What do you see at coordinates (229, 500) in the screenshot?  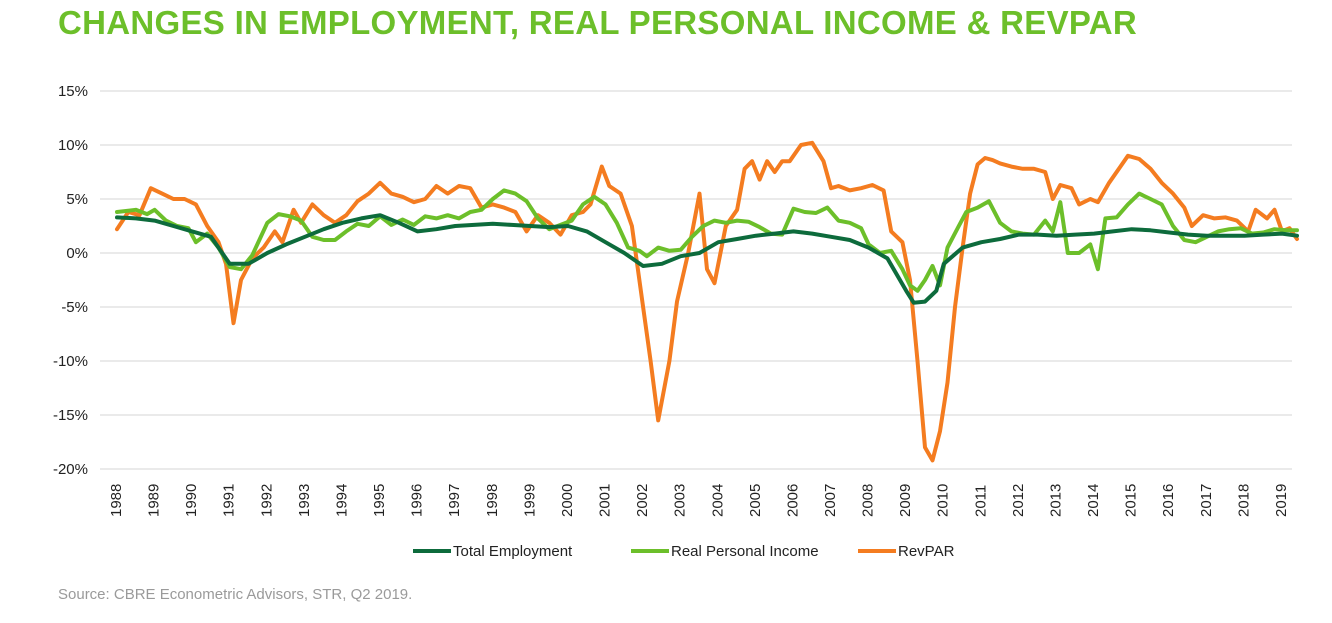 I see `x-tick-label: 1991` at bounding box center [229, 500].